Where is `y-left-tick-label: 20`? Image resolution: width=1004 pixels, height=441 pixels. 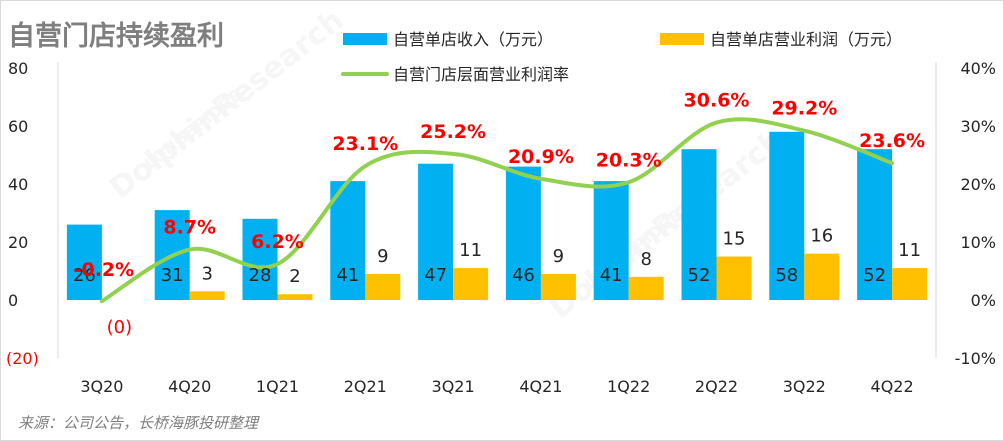 y-left-tick-label: 20 is located at coordinates (18, 242).